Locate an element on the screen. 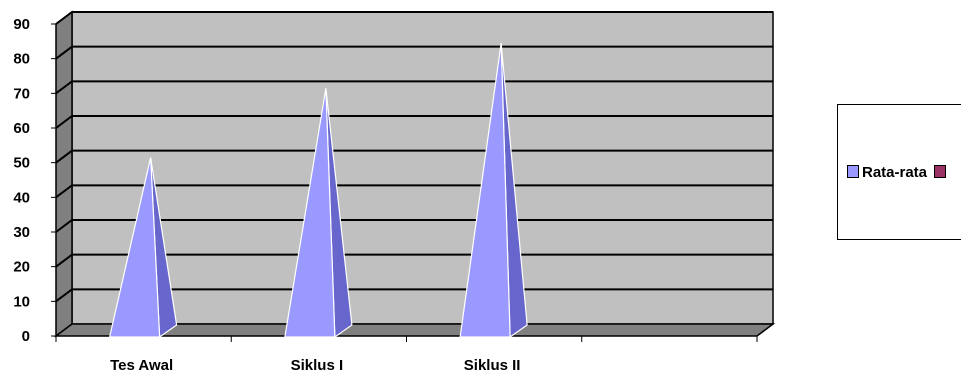 The width and height of the screenshot is (961, 374). x-category-label: Siklus II is located at coordinates (492, 365).